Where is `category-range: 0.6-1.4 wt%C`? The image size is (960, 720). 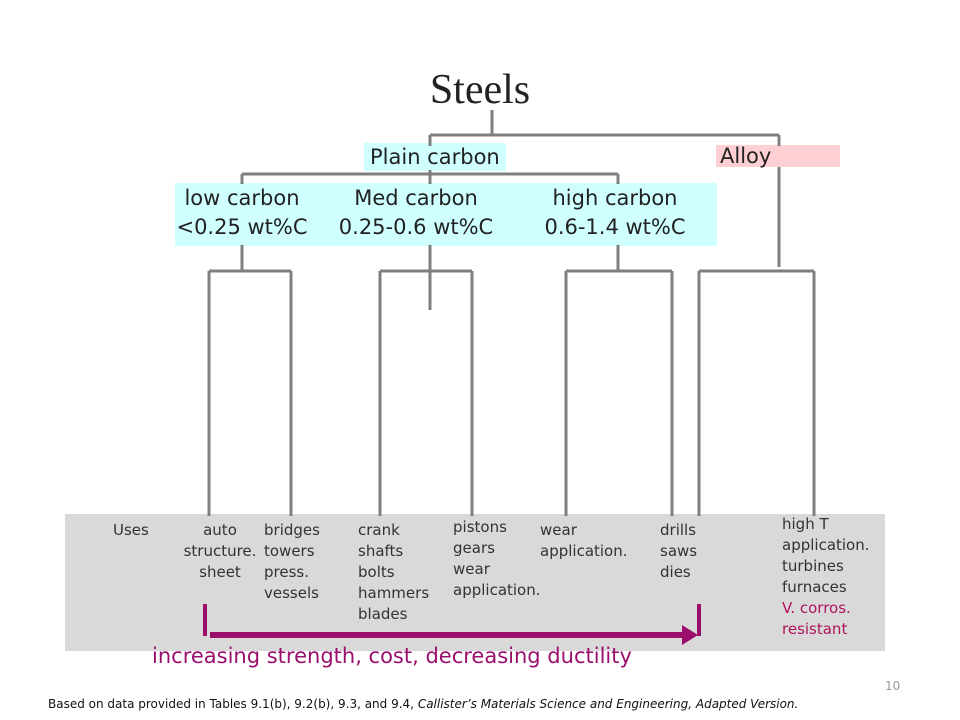
category-range: 0.6-1.4 wt%C is located at coordinates (615, 227).